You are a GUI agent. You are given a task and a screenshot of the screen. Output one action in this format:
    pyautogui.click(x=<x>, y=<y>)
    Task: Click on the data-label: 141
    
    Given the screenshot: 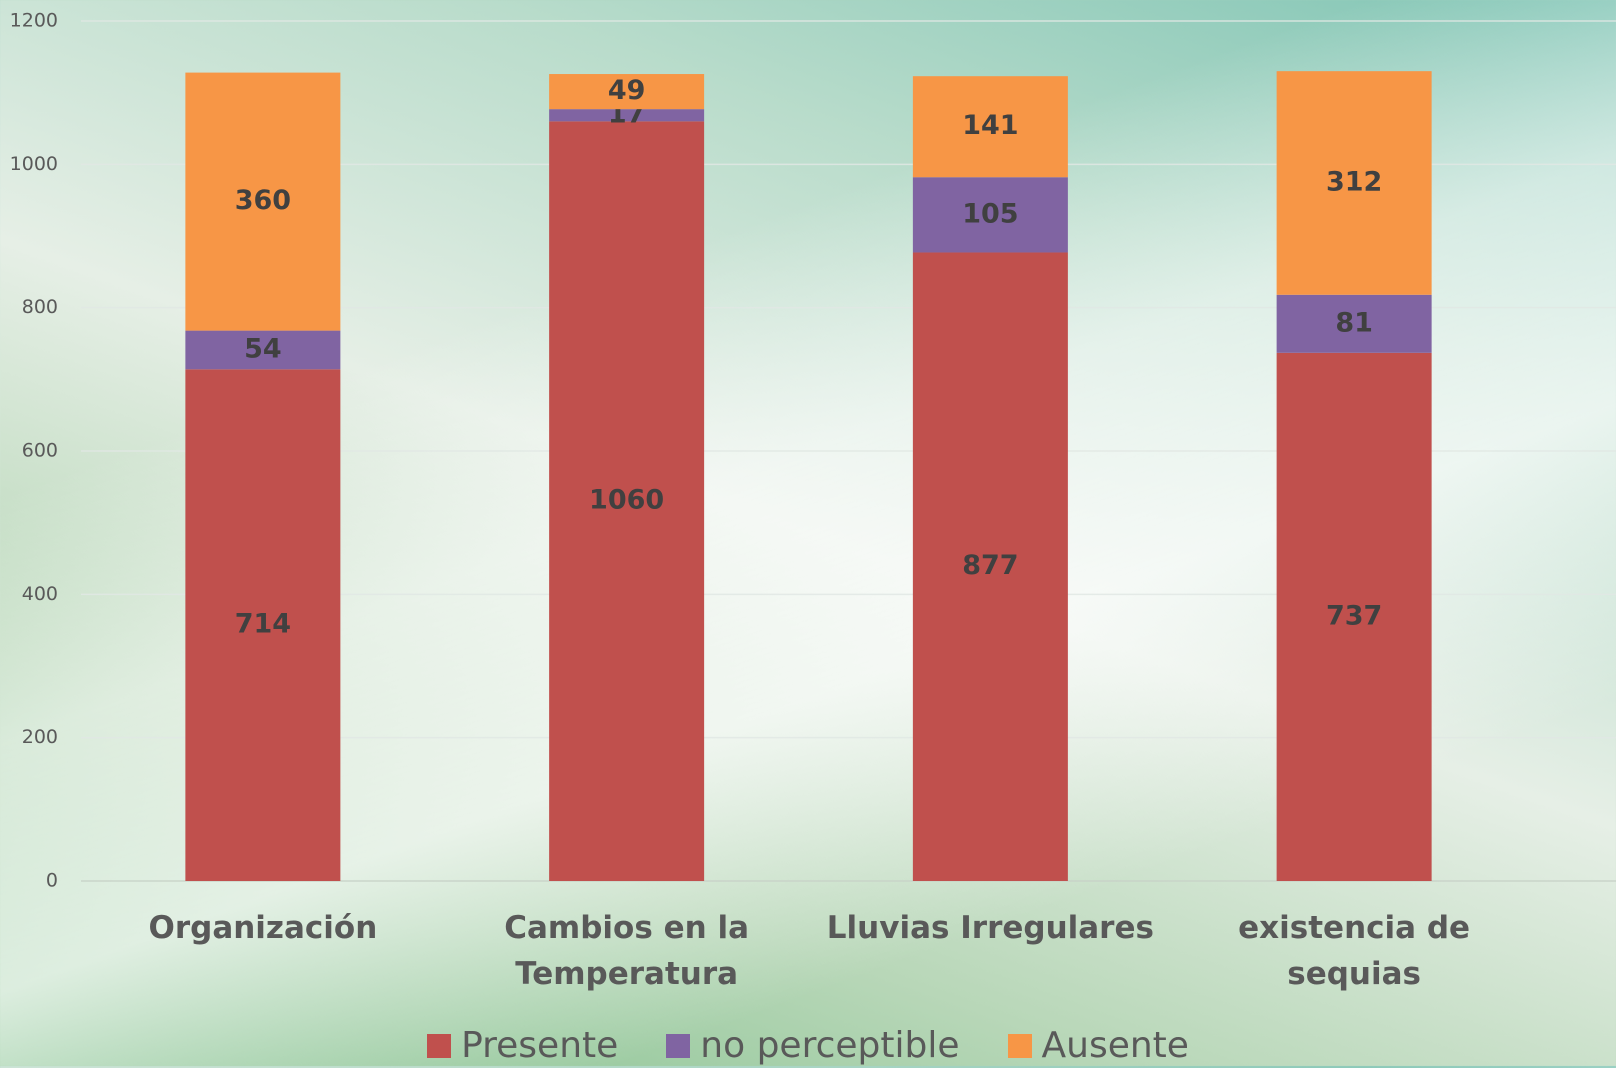 What is the action you would take?
    pyautogui.click(x=990, y=125)
    